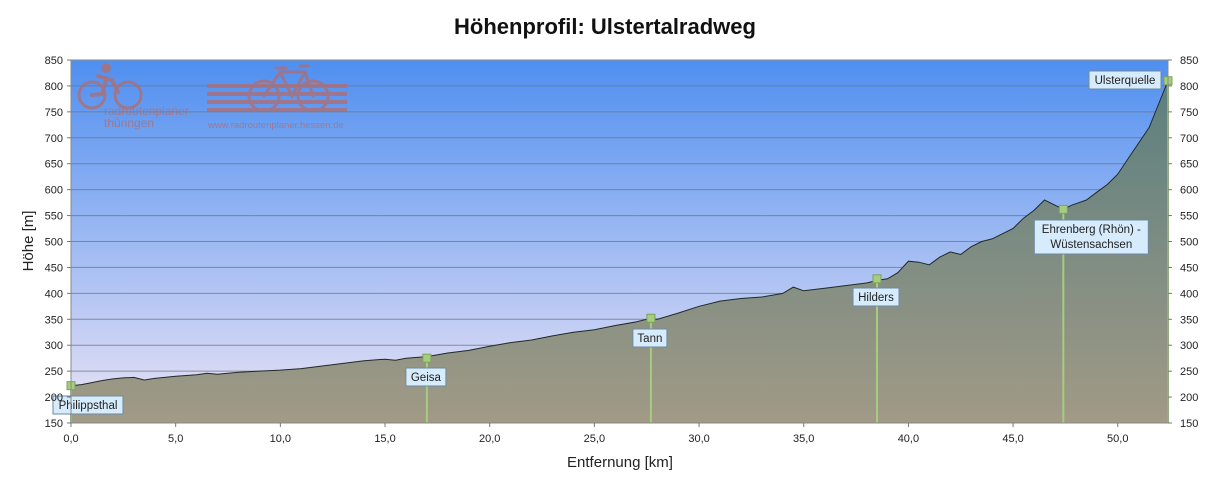 The image size is (1209, 485). I want to click on y-axis-label: Höhe [m], so click(28, 241).